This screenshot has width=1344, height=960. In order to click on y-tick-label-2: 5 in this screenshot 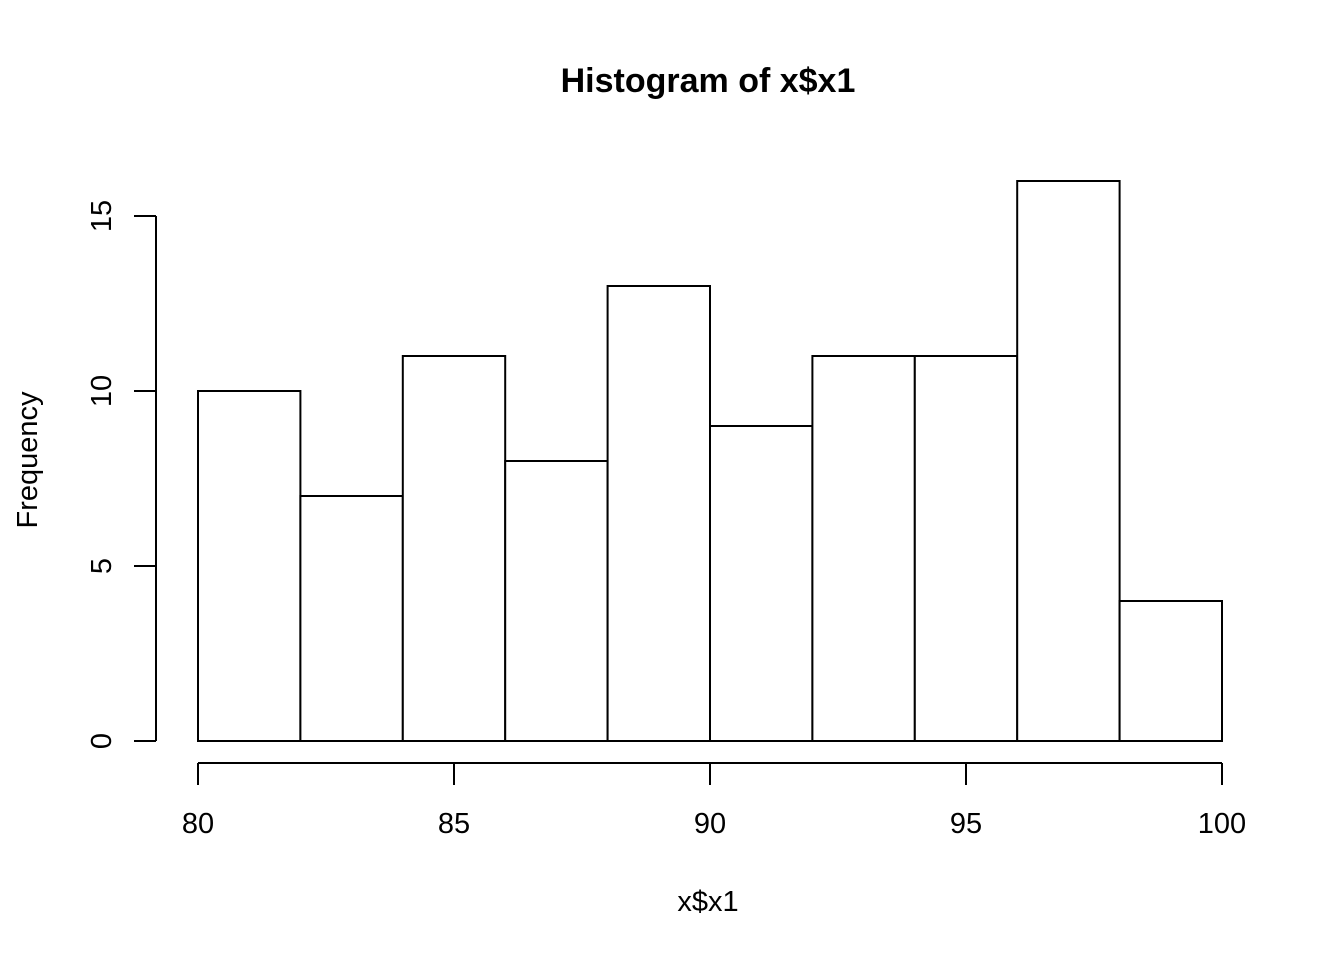, I will do `click(102, 566)`.